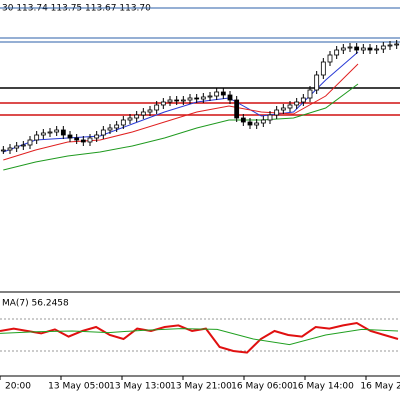 Image resolution: width=400 pixels, height=400 pixels. Describe the element at coordinates (262, 387) in the screenshot. I see `x-tick-label: 16 May 06:00` at that location.